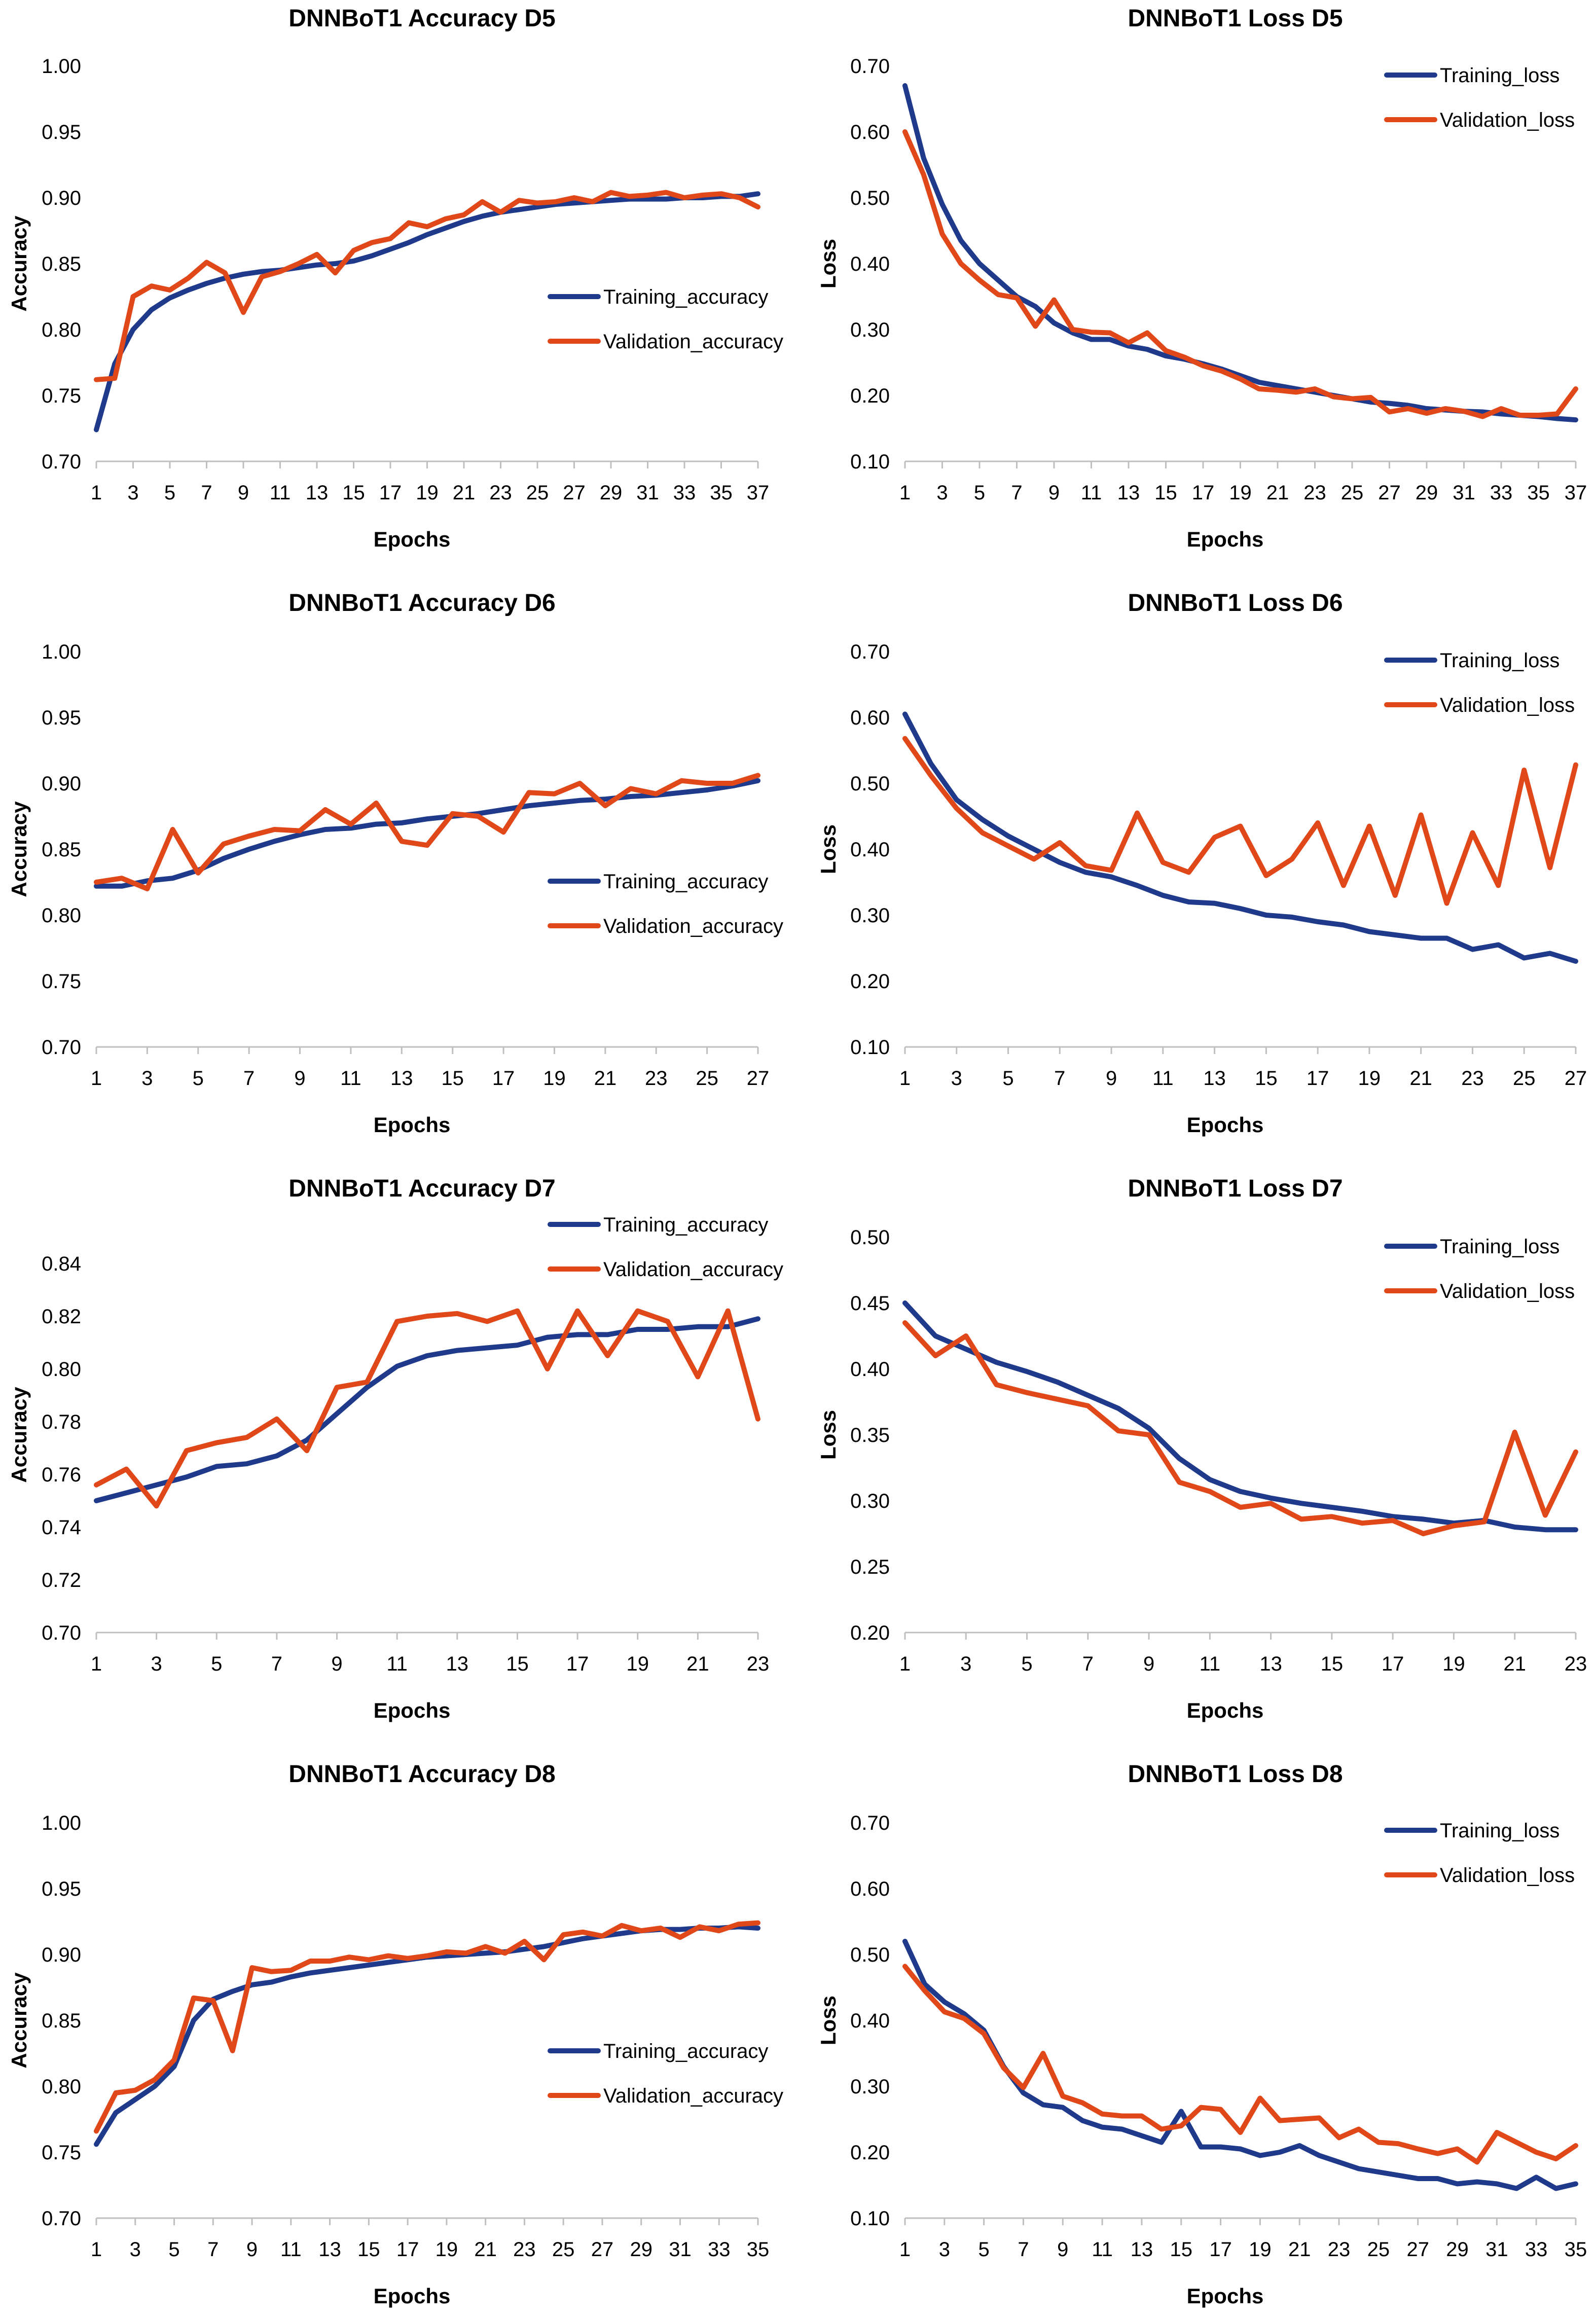 Image resolution: width=1596 pixels, height=2318 pixels. I want to click on y-tick-label: 0.95, so click(61, 1889).